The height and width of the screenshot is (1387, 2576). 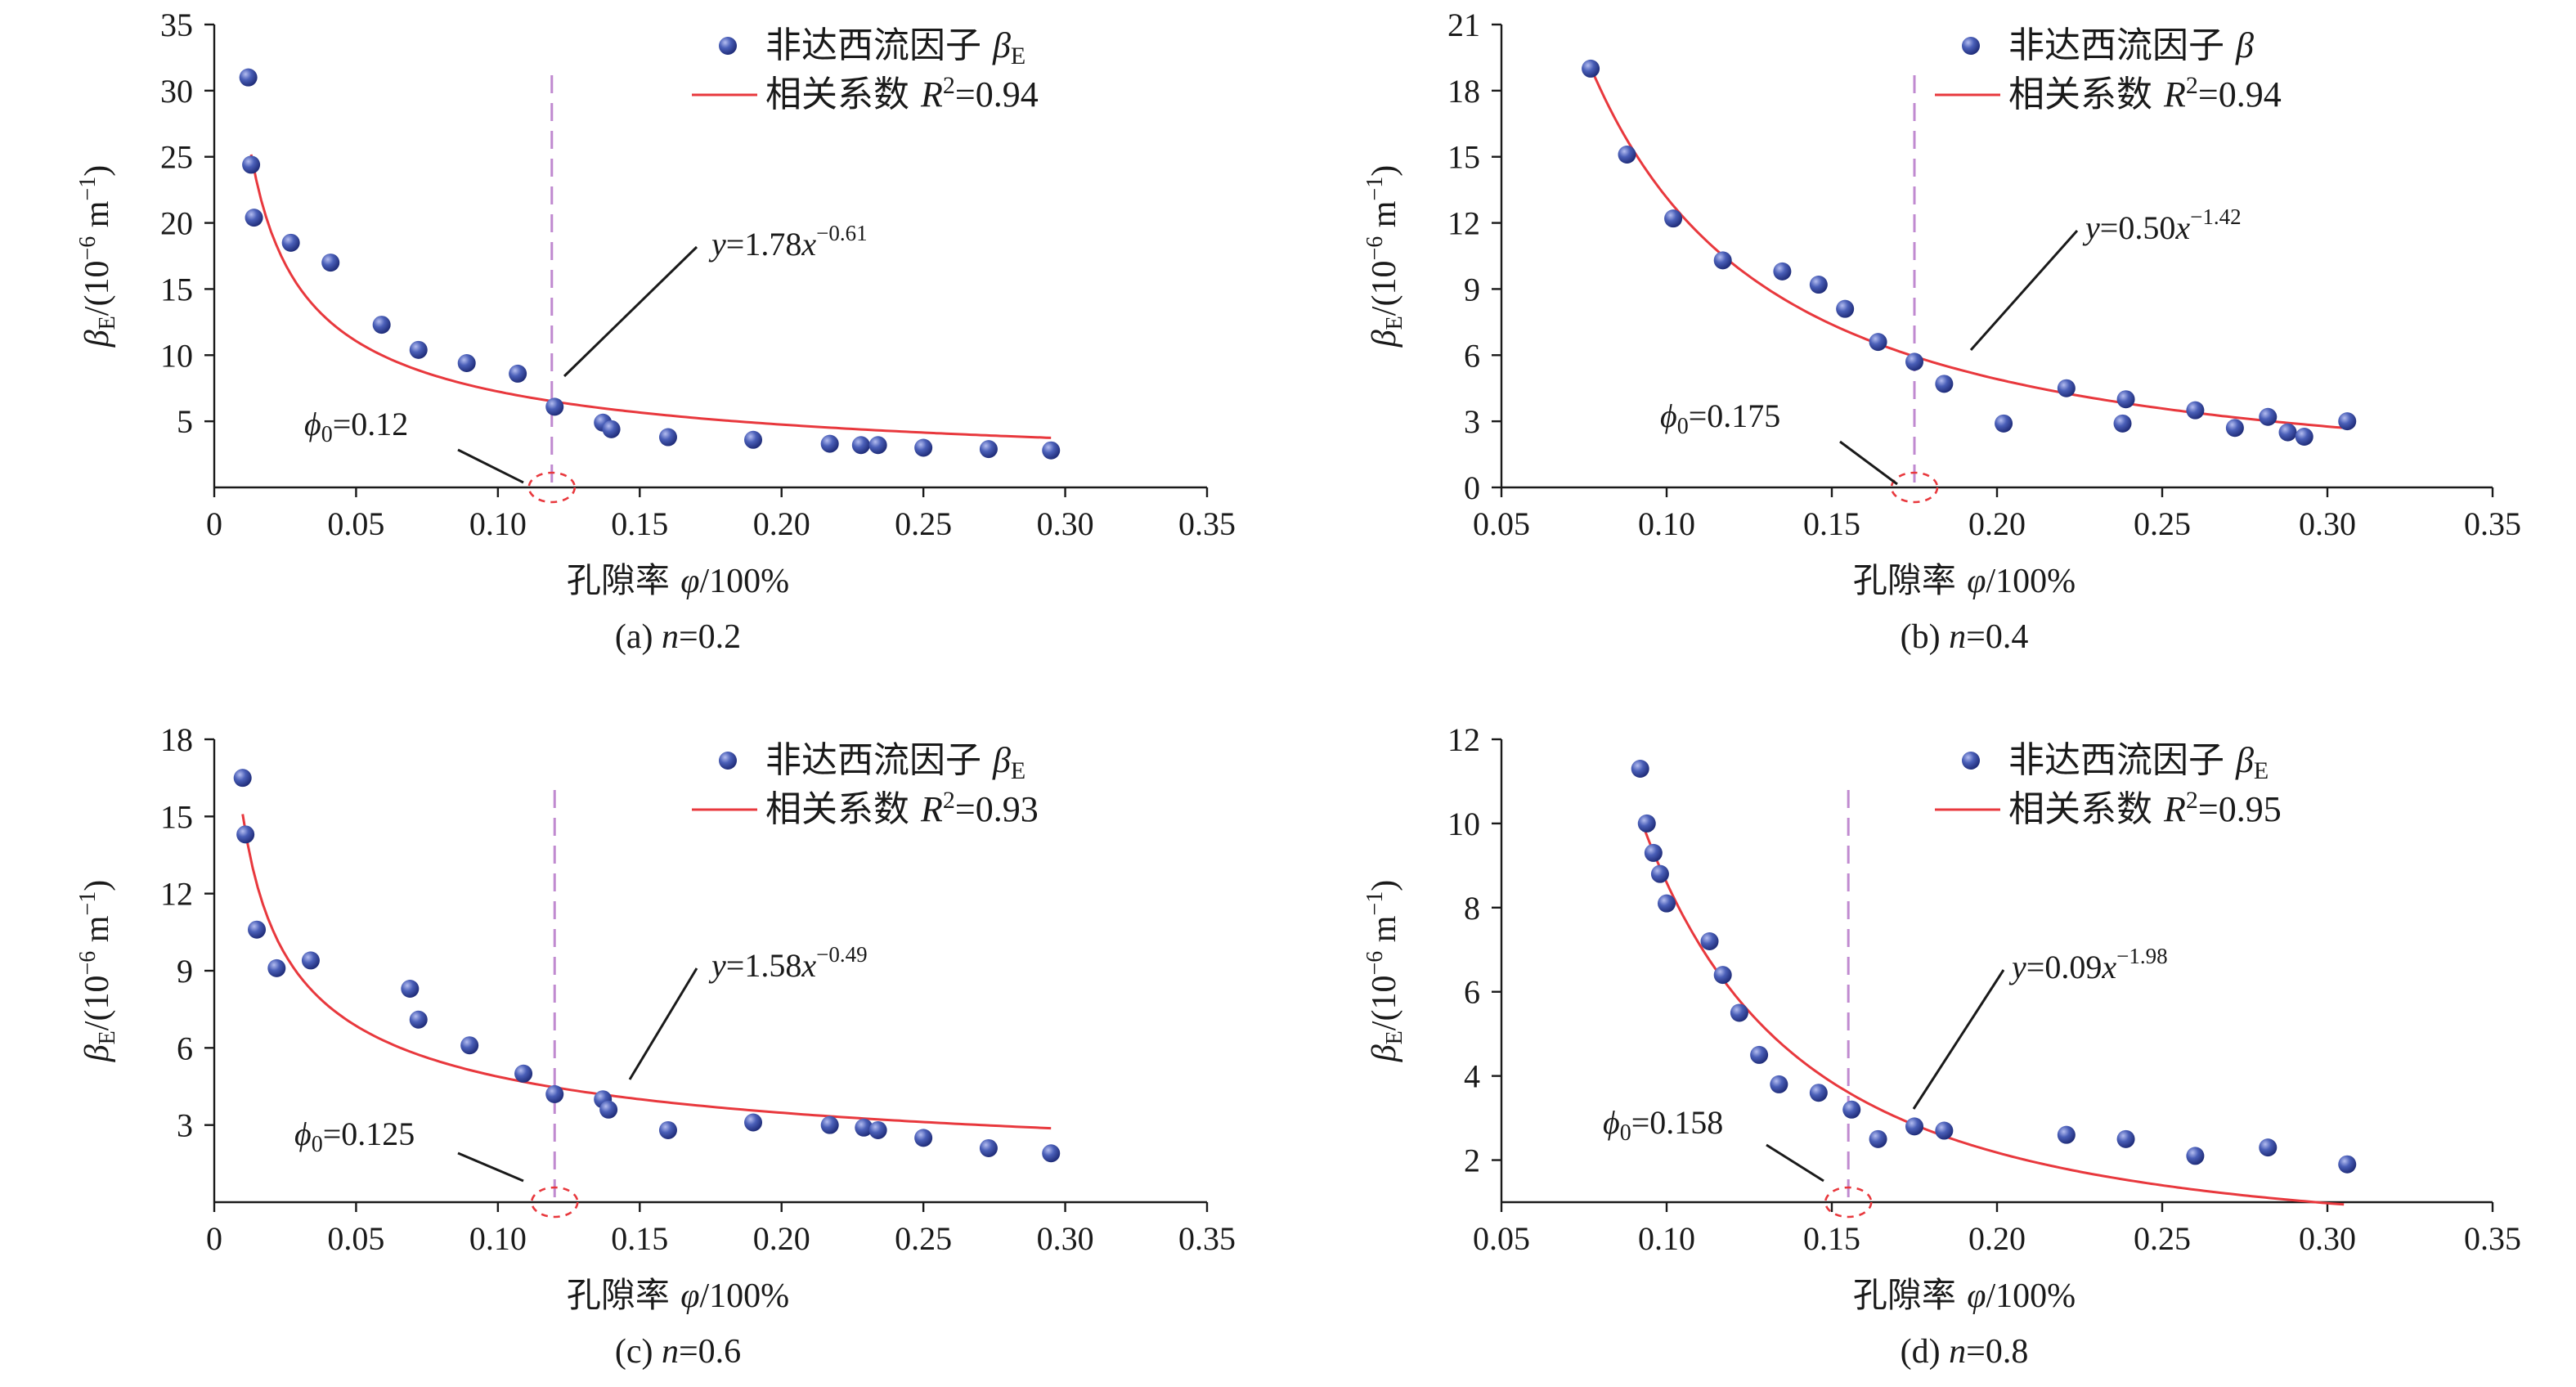 What do you see at coordinates (177, 25) in the screenshot?
I see `y-tick-label: 35` at bounding box center [177, 25].